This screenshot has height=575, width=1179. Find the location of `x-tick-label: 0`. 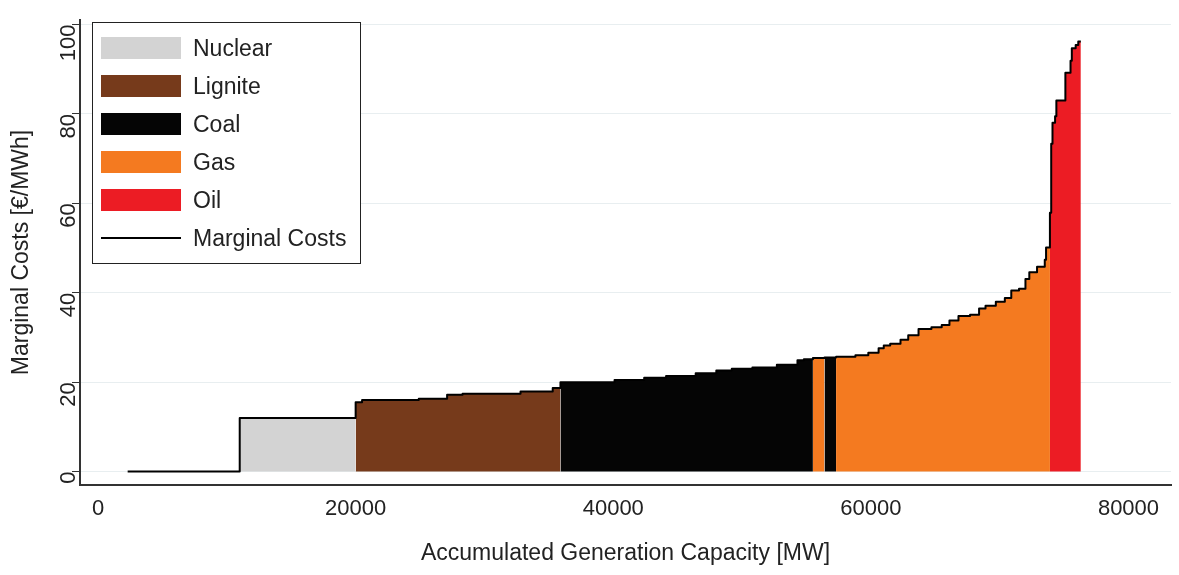

x-tick-label: 0 is located at coordinates (98, 508).